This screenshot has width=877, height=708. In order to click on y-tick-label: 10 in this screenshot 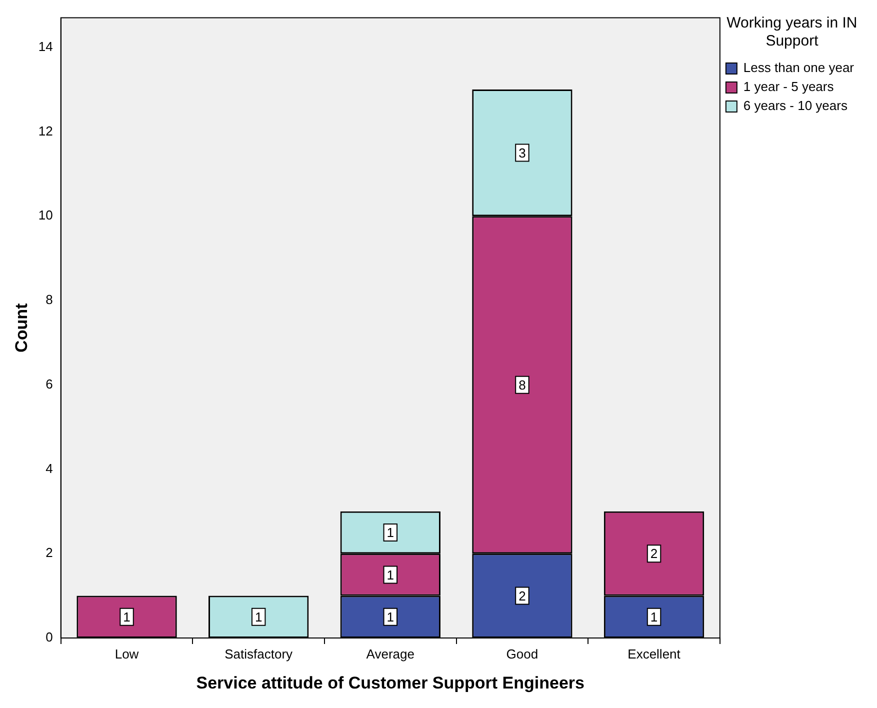, I will do `click(45, 215)`.